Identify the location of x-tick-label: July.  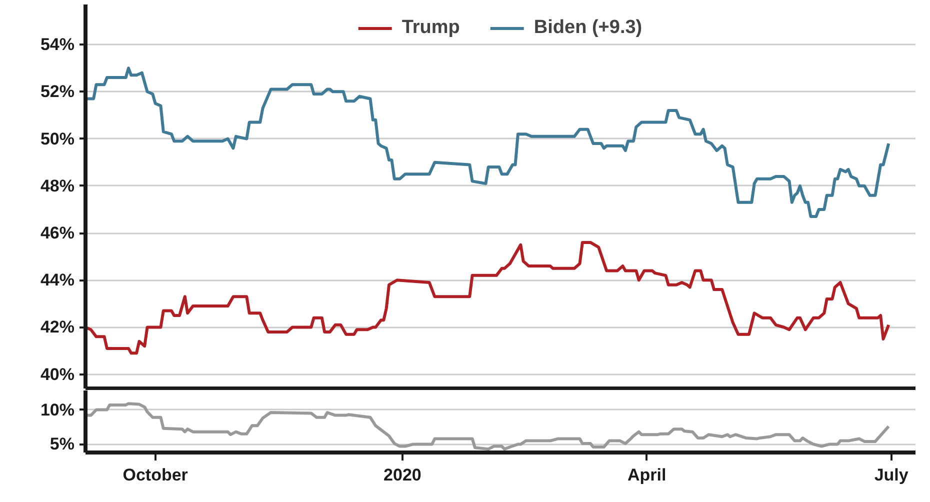
(891, 475).